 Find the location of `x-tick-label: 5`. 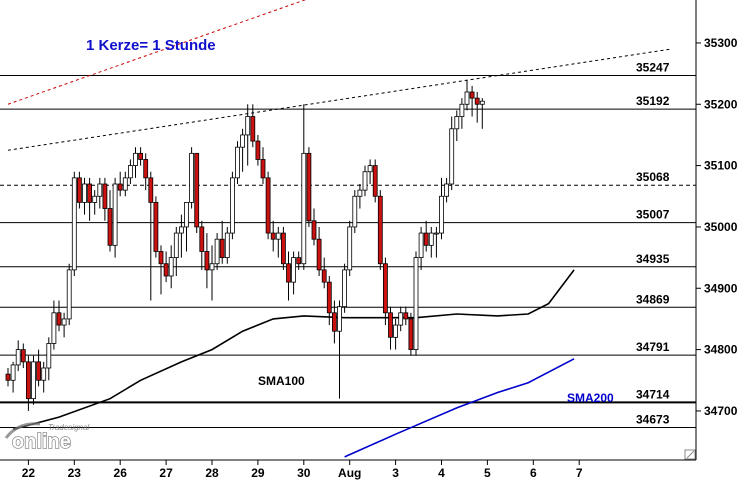

x-tick-label: 5 is located at coordinates (487, 473).